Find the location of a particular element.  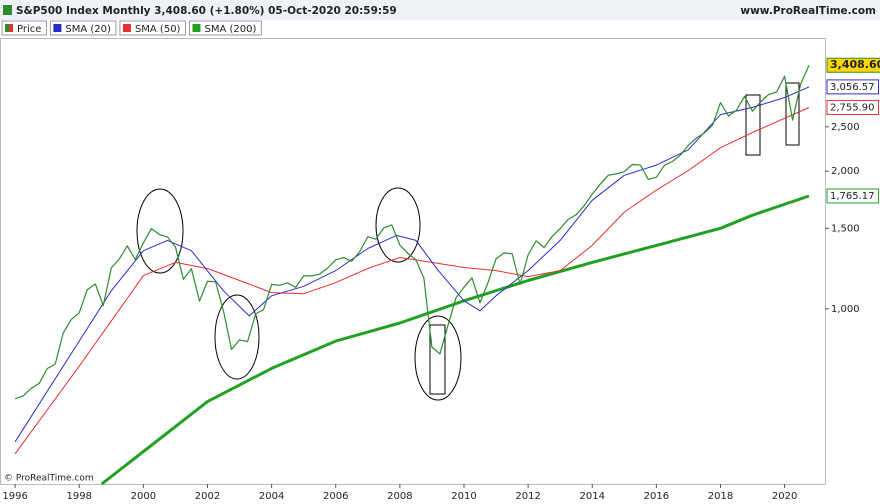

legend: Price SMA (20) SMA (50) SMA (200) is located at coordinates (131, 28).